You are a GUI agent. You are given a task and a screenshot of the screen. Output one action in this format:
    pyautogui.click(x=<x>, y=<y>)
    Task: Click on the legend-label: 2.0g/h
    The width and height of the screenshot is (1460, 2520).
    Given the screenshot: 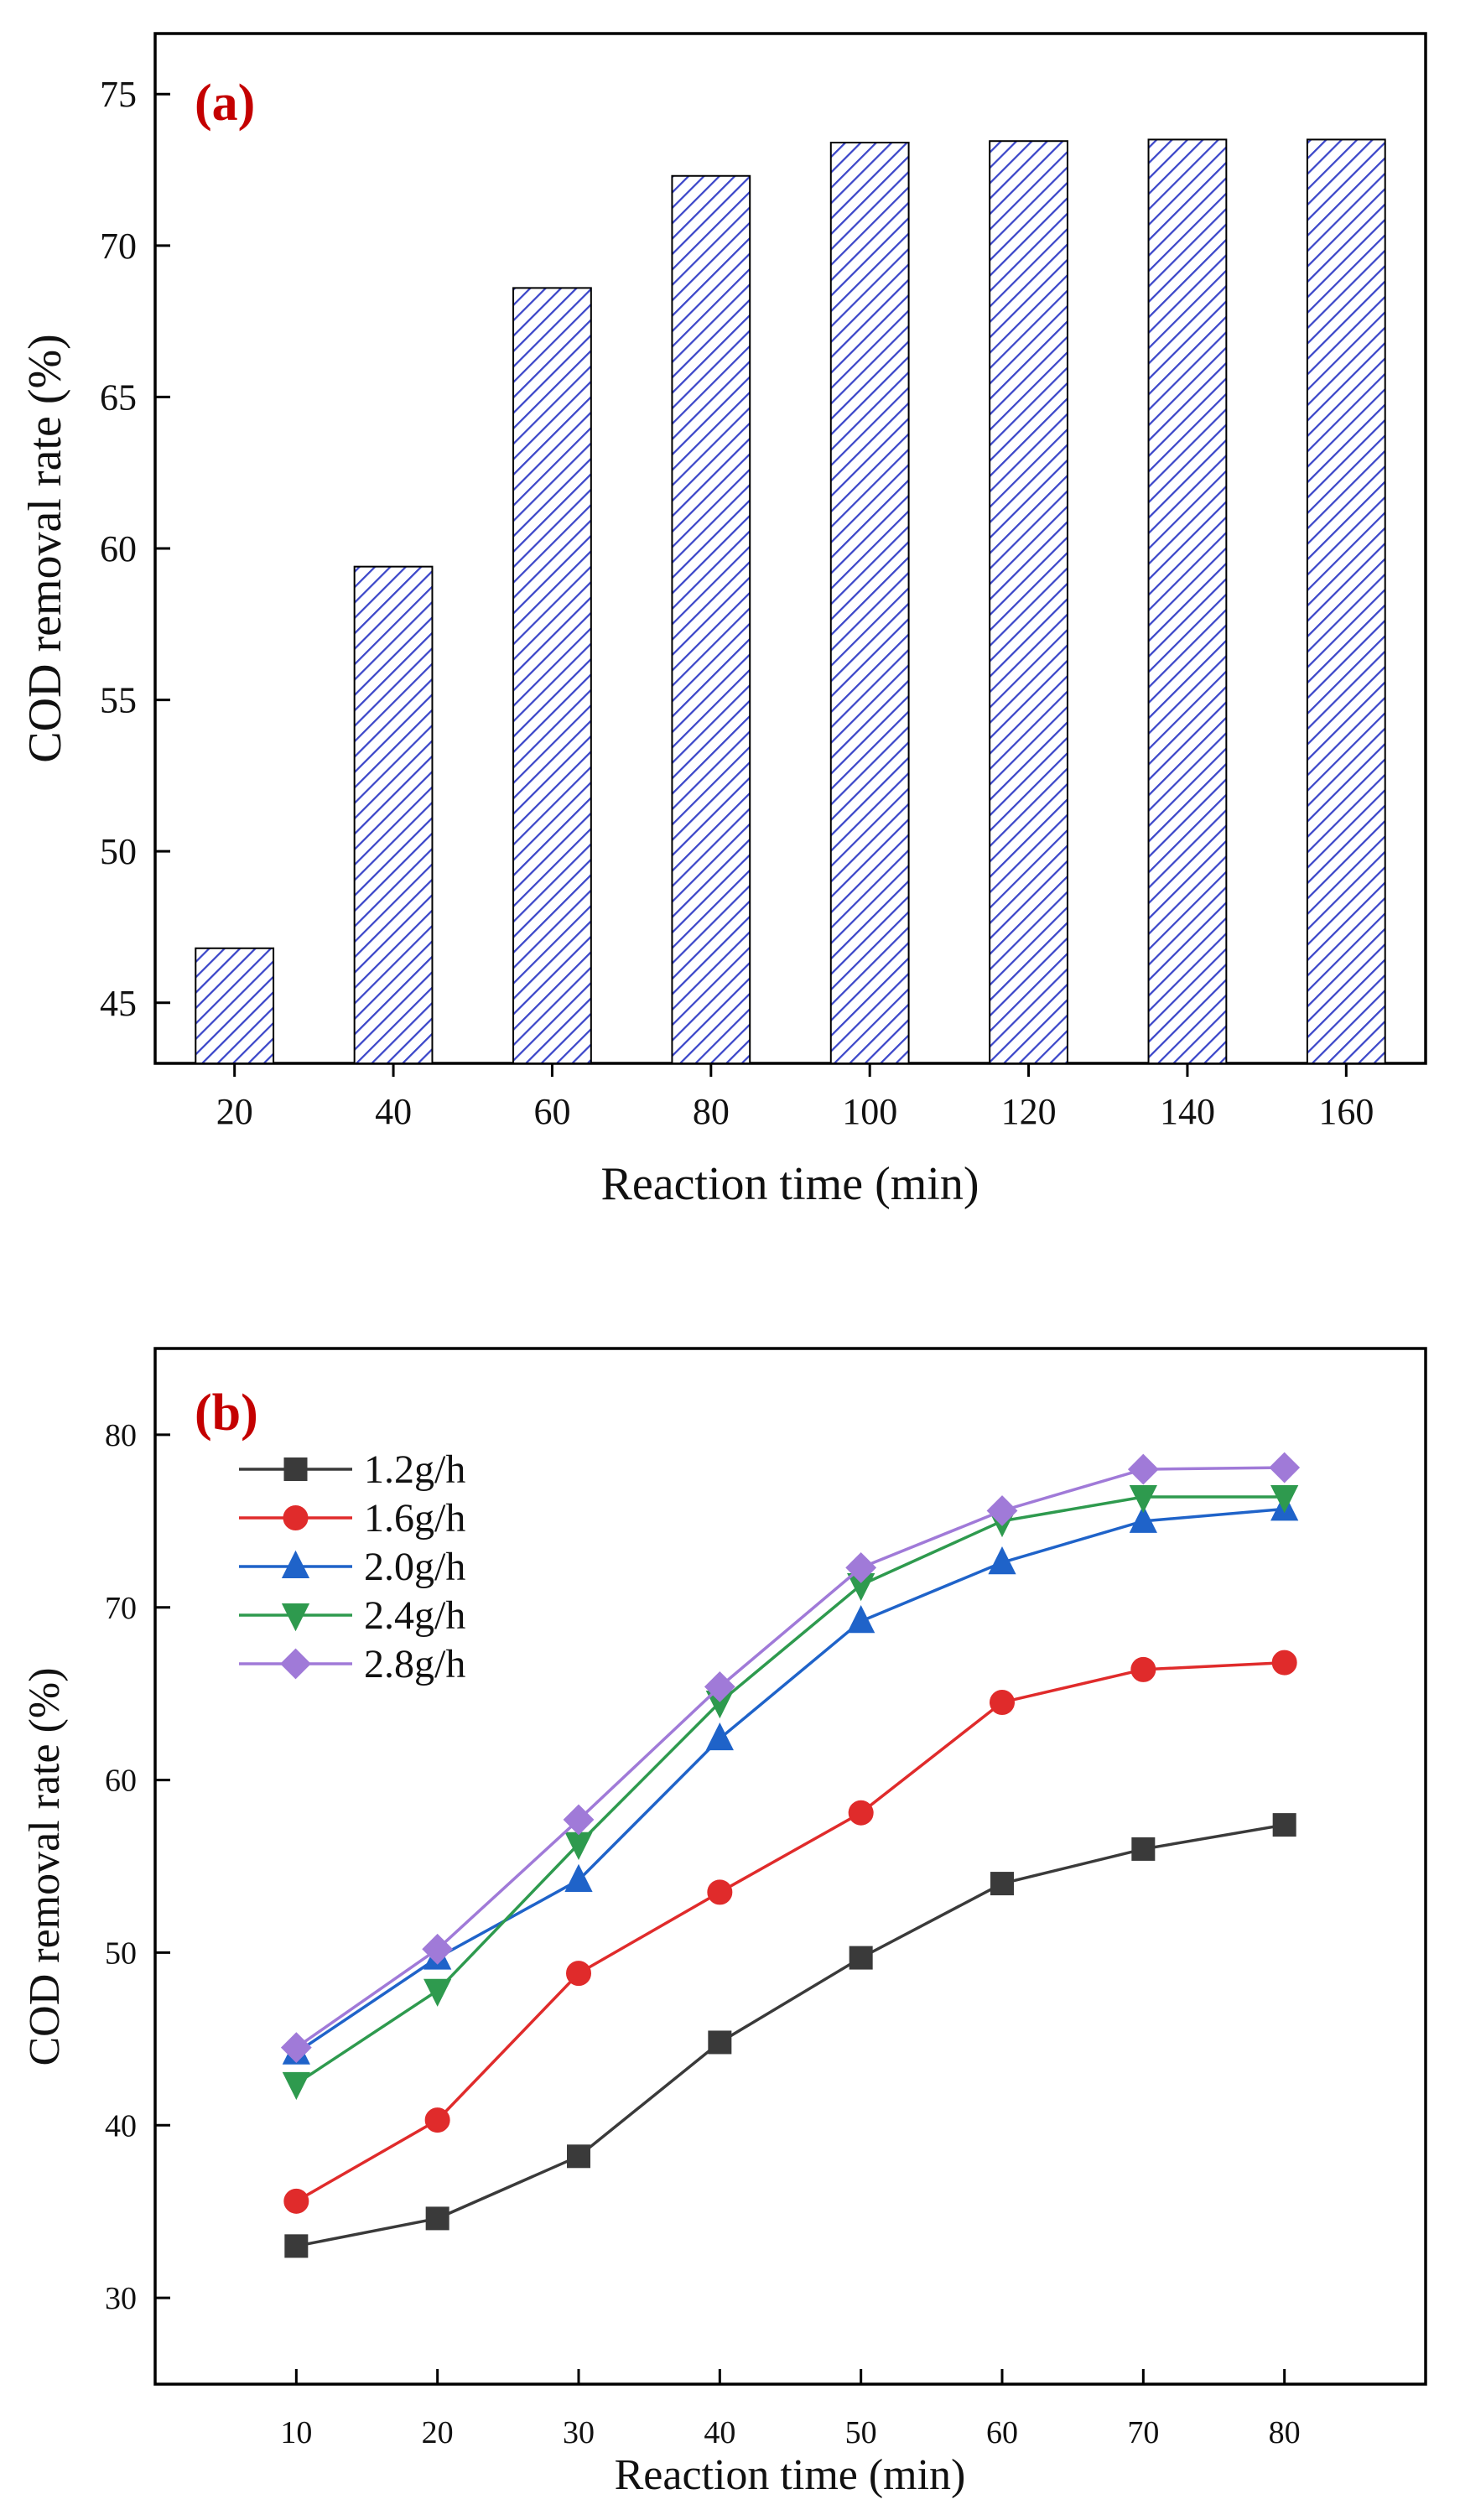 What is the action you would take?
    pyautogui.click(x=414, y=1567)
    